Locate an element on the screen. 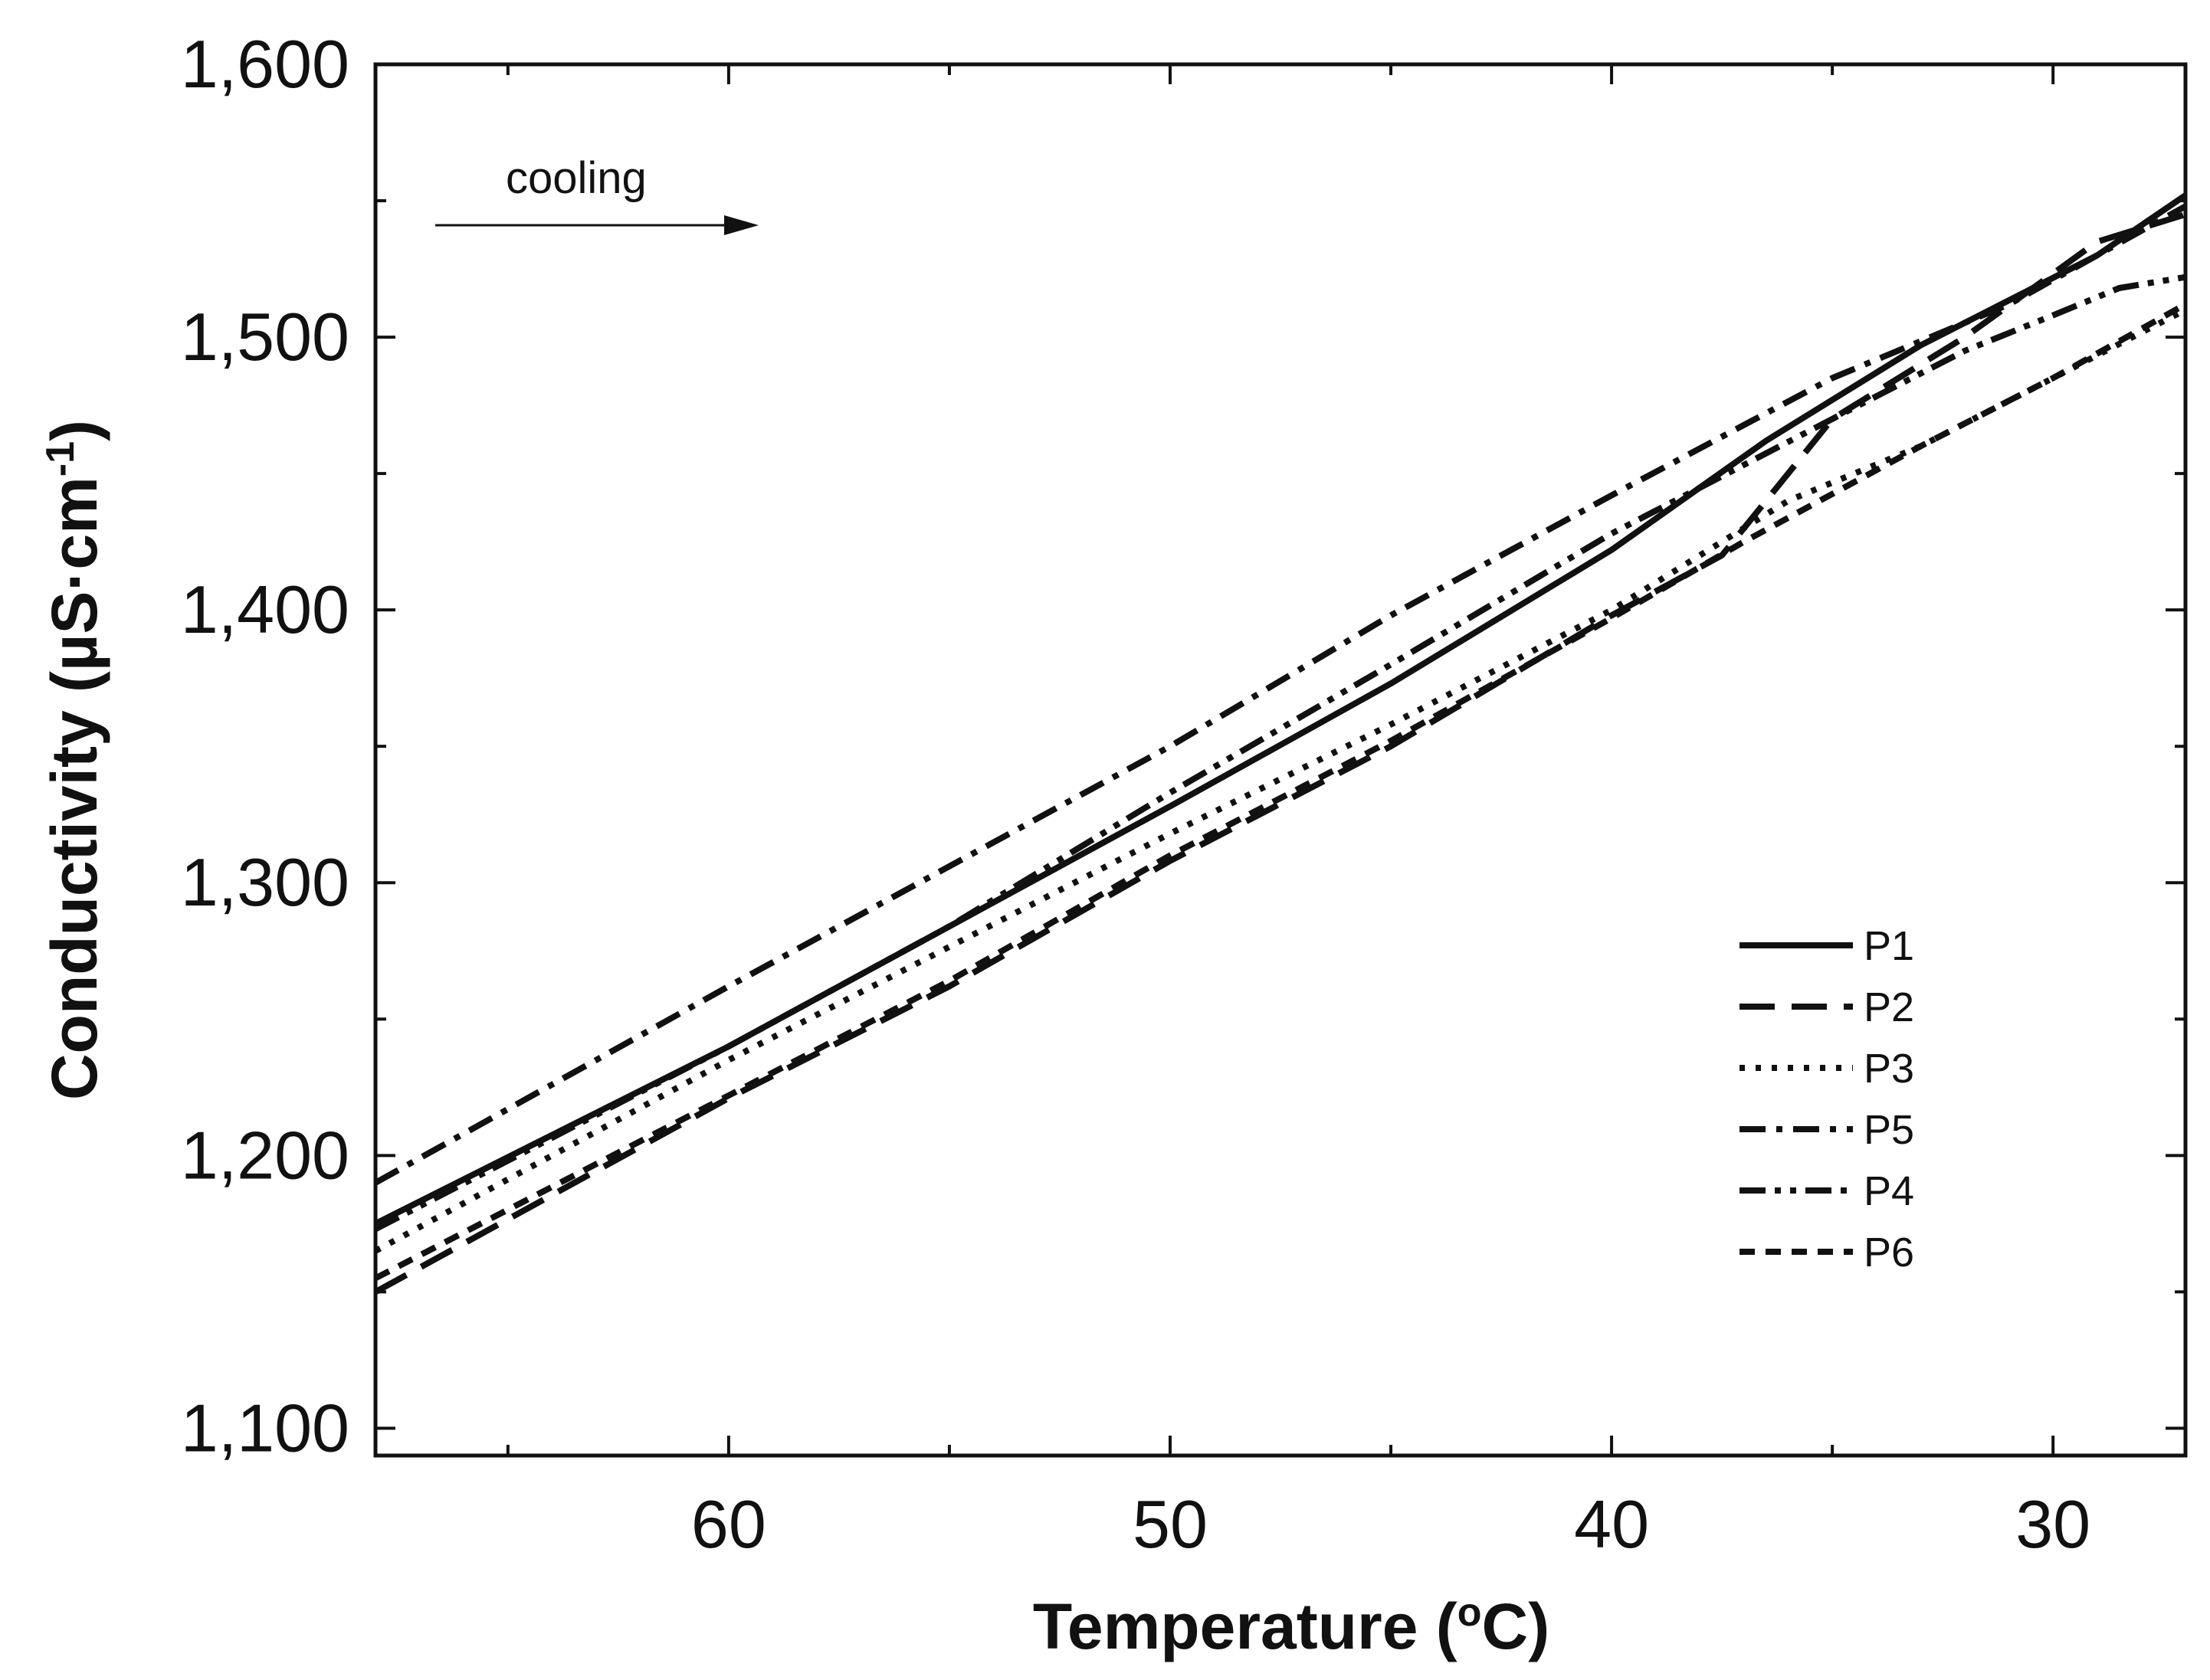 This screenshot has height=1680, width=2210. legend: P1 P2 P3 P5 P4 P6 is located at coordinates (1826, 1099).